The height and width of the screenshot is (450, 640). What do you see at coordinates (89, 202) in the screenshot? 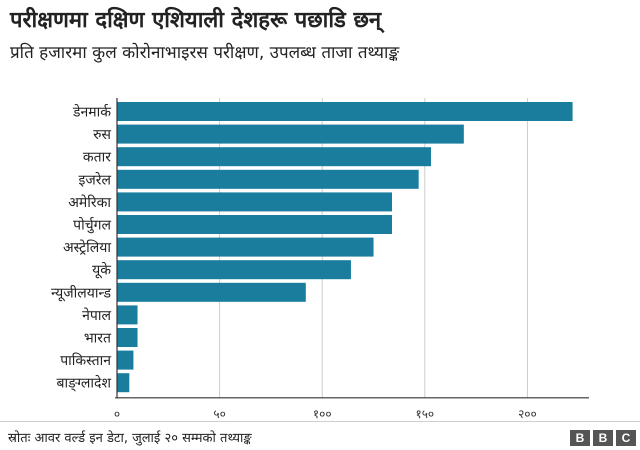
I see `category-label: अमेरिका` at bounding box center [89, 202].